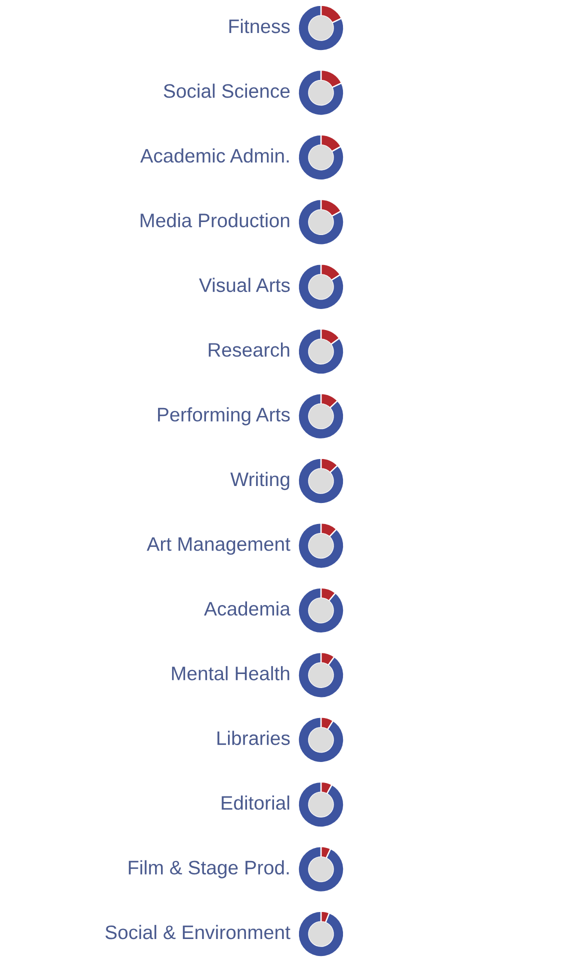 This screenshot has height=966, width=572. I want to click on text: Libraries, so click(253, 738).